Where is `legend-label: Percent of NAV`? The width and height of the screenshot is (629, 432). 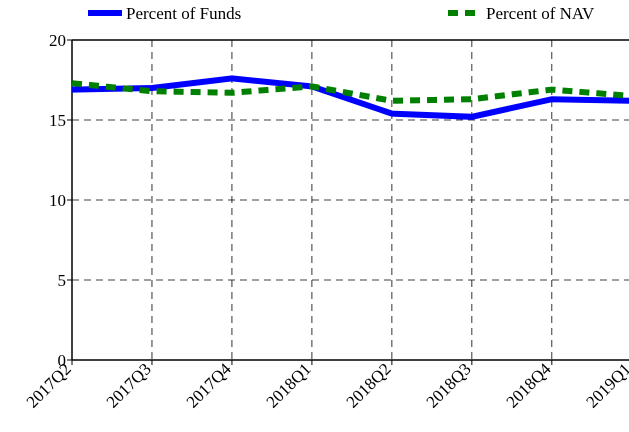
legend-label: Percent of NAV is located at coordinates (540, 13).